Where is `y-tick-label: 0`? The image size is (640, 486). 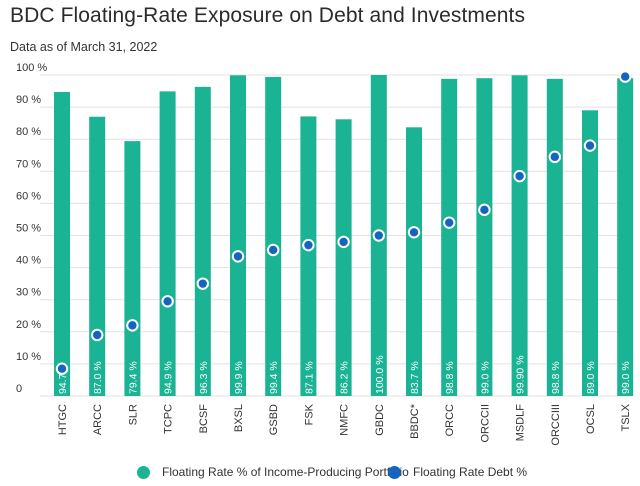 y-tick-label: 0 is located at coordinates (19, 389).